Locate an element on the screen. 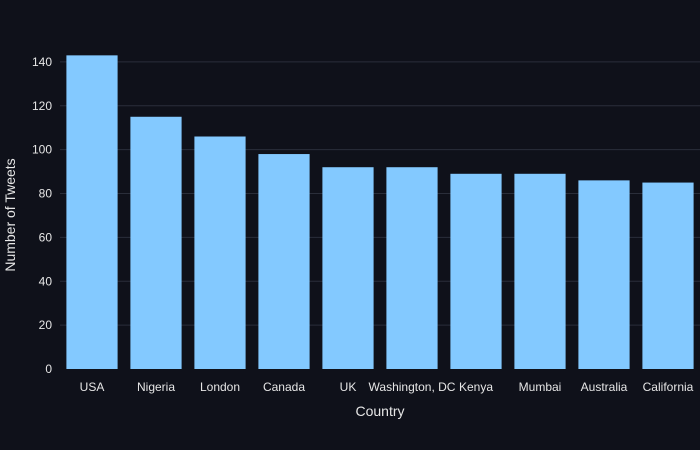 The width and height of the screenshot is (700, 450). y-tick-label: 0 is located at coordinates (48, 369).